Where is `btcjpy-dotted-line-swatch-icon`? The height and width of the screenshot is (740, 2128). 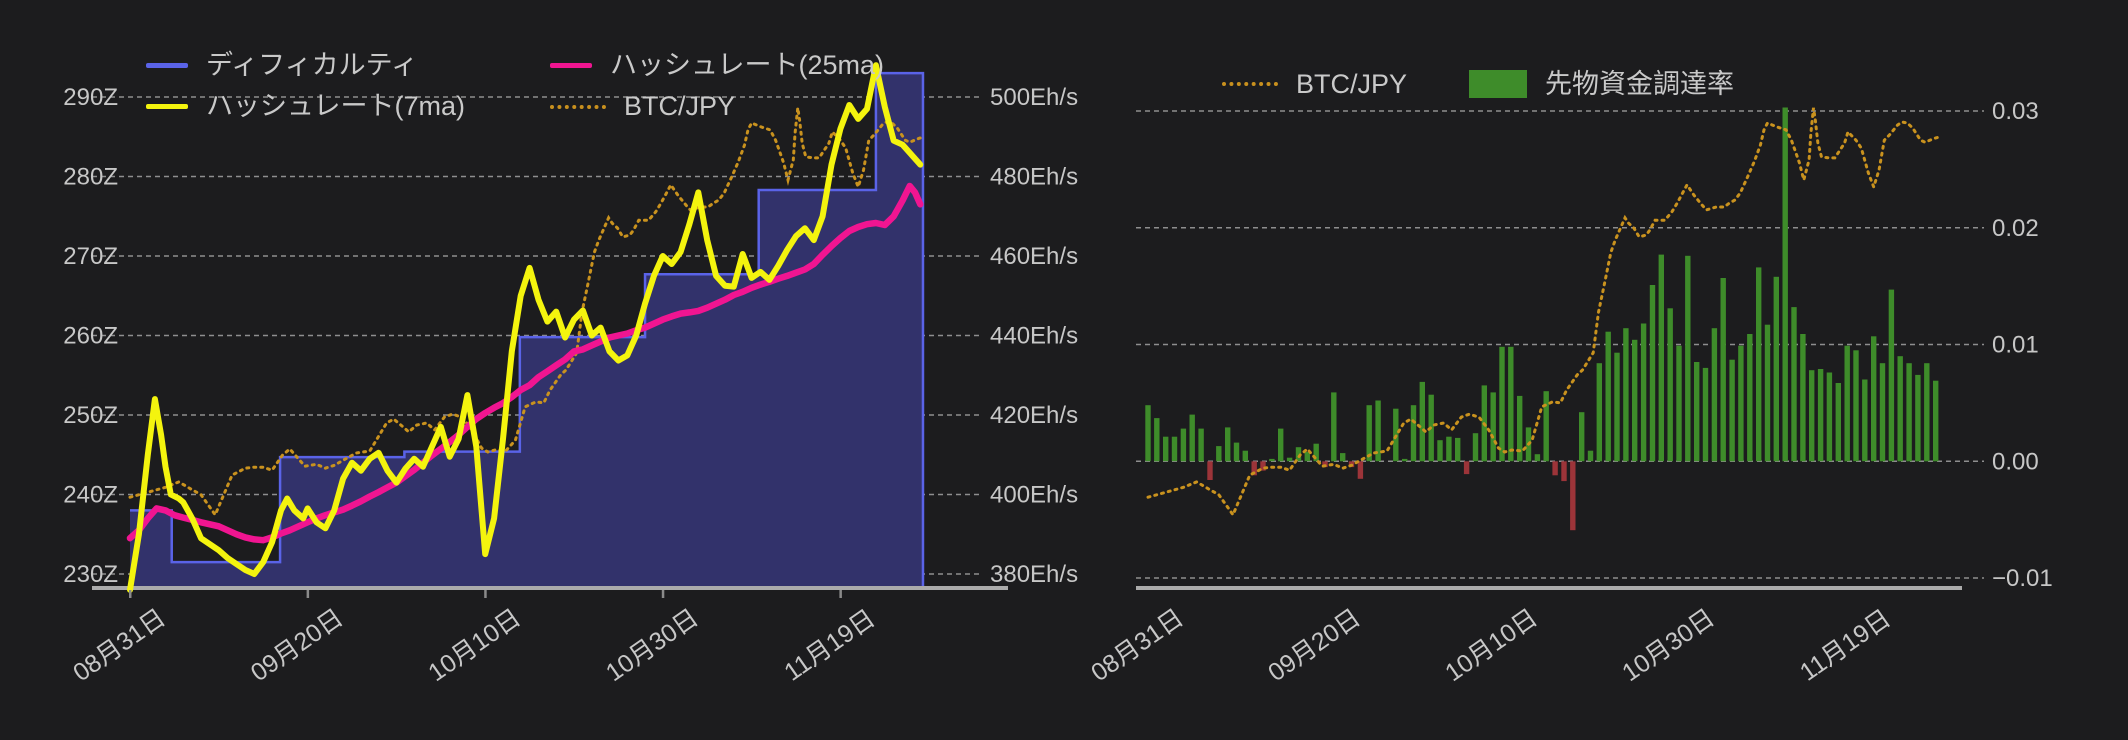 btcjpy-dotted-line-swatch-icon is located at coordinates (1250, 84).